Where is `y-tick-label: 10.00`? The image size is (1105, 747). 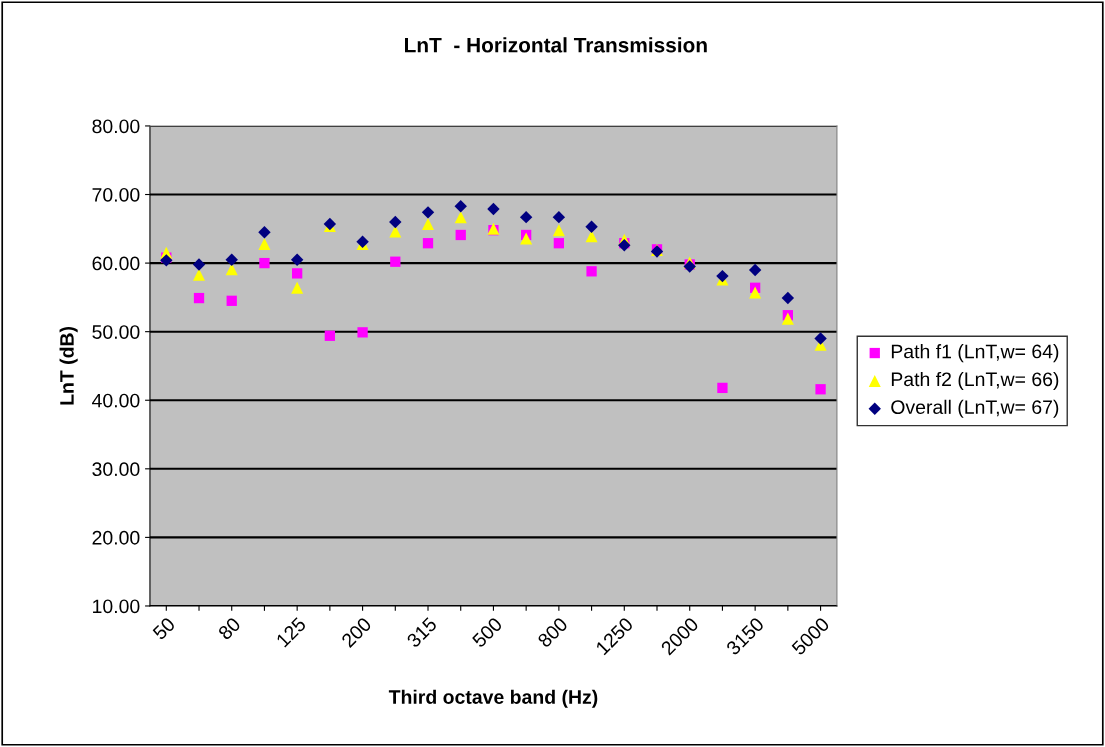 y-tick-label: 10.00 is located at coordinates (116, 606).